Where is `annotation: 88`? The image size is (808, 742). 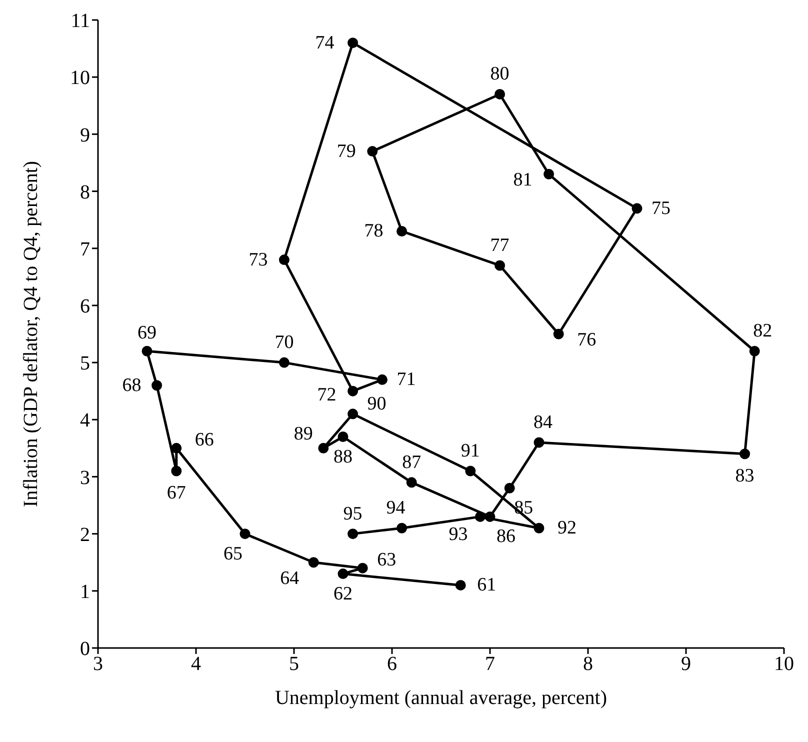
annotation: 88 is located at coordinates (343, 457).